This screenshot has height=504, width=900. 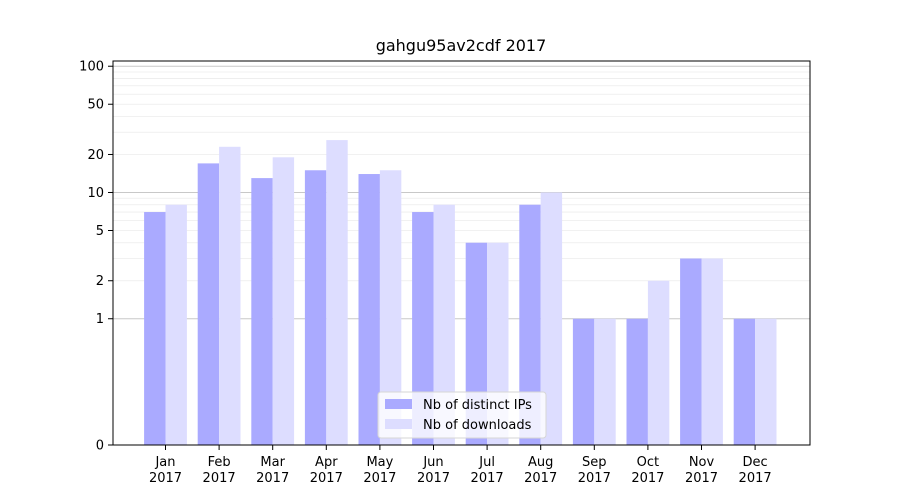 What do you see at coordinates (219, 462) in the screenshot?
I see `x-tick-label-month: Feb` at bounding box center [219, 462].